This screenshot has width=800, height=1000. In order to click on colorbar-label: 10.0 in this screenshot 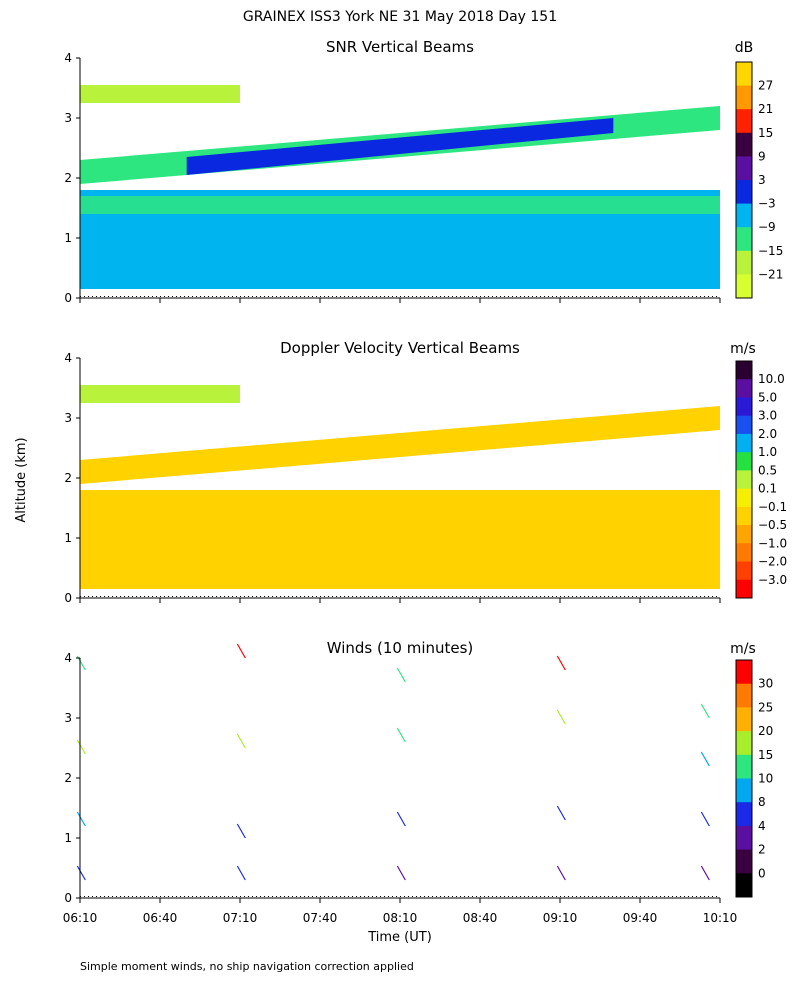, I will do `click(771, 379)`.